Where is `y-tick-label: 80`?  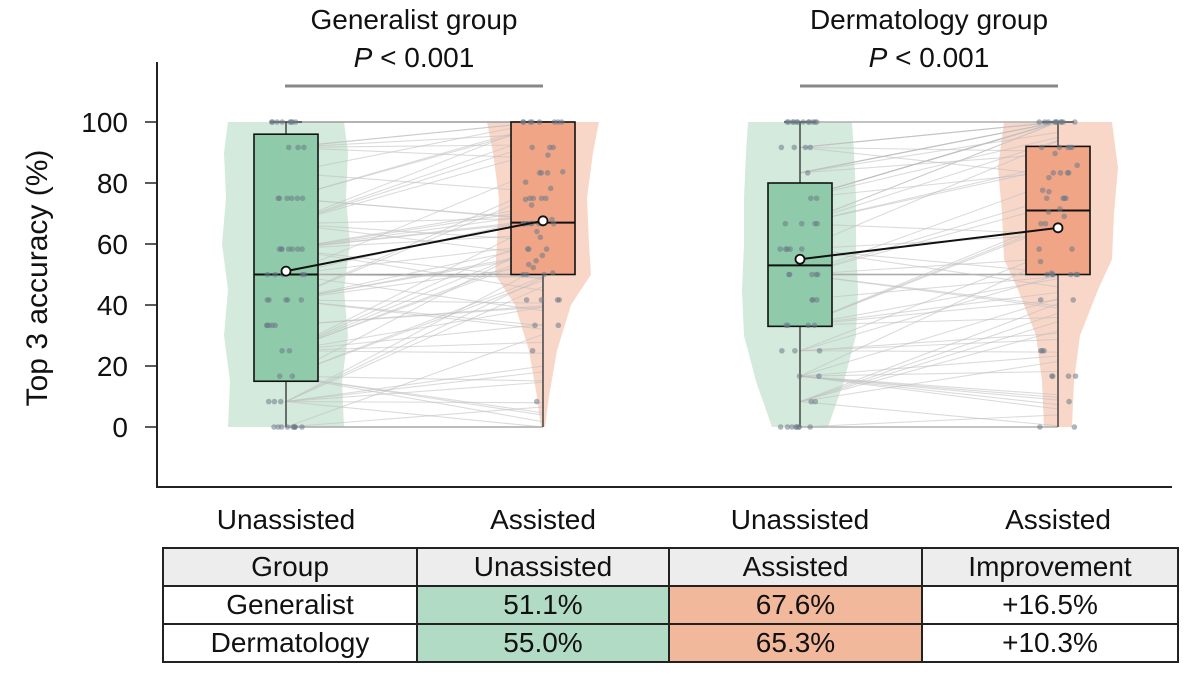 y-tick-label: 80 is located at coordinates (112, 183).